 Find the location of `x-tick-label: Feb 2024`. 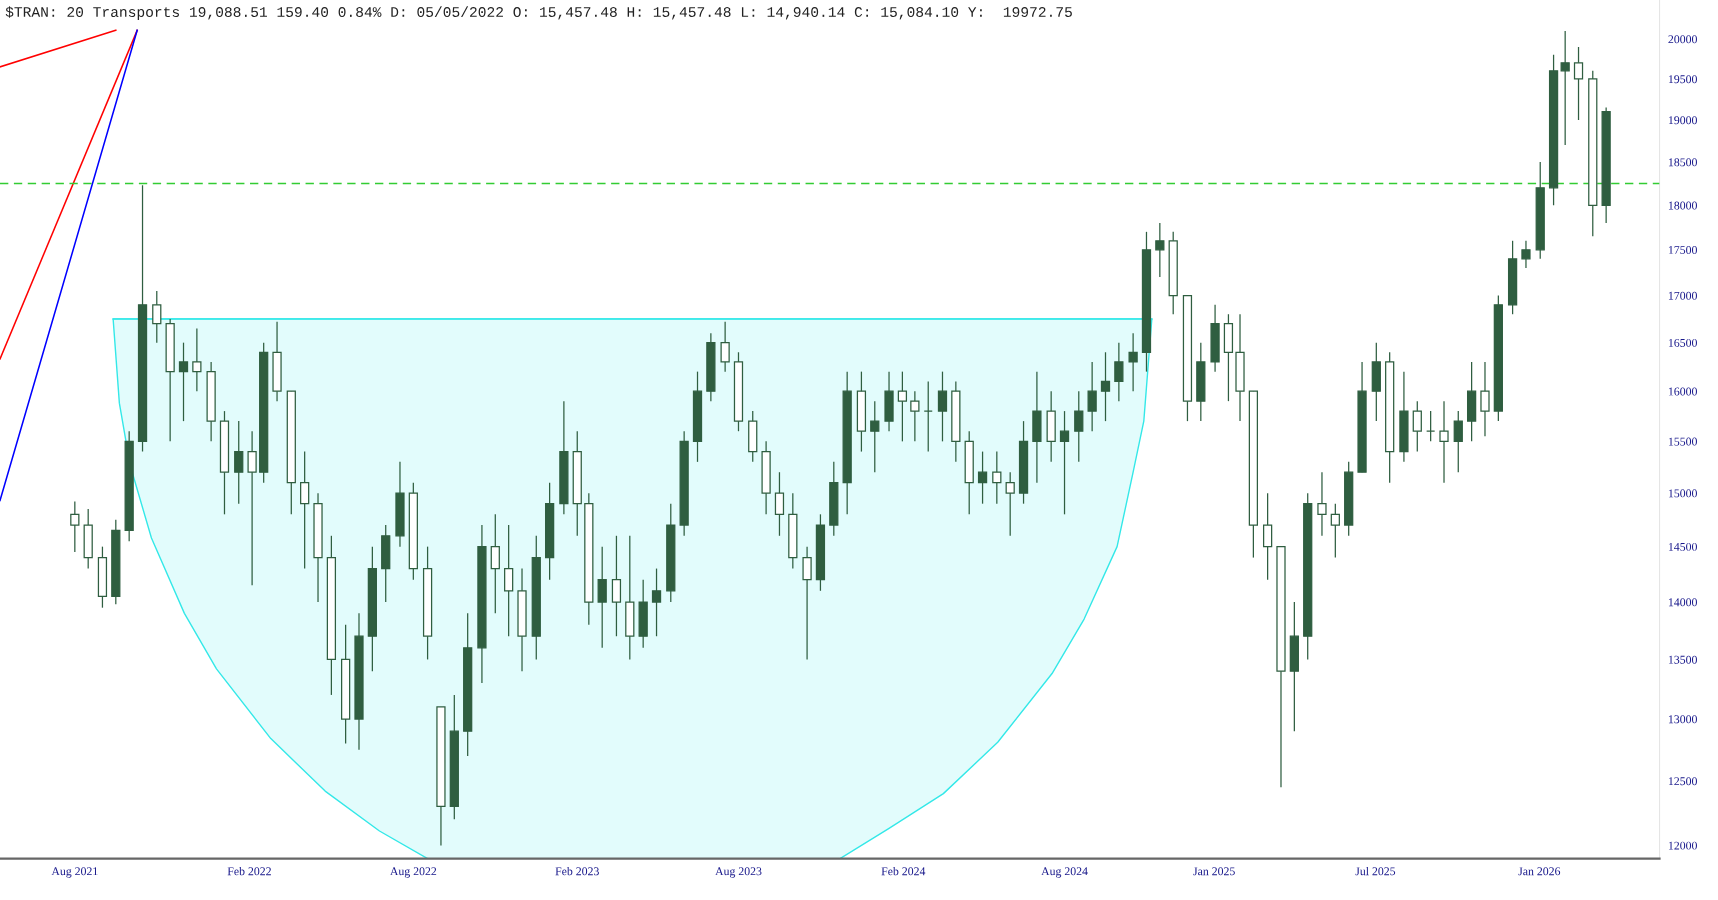

x-tick-label: Feb 2024 is located at coordinates (903, 871).